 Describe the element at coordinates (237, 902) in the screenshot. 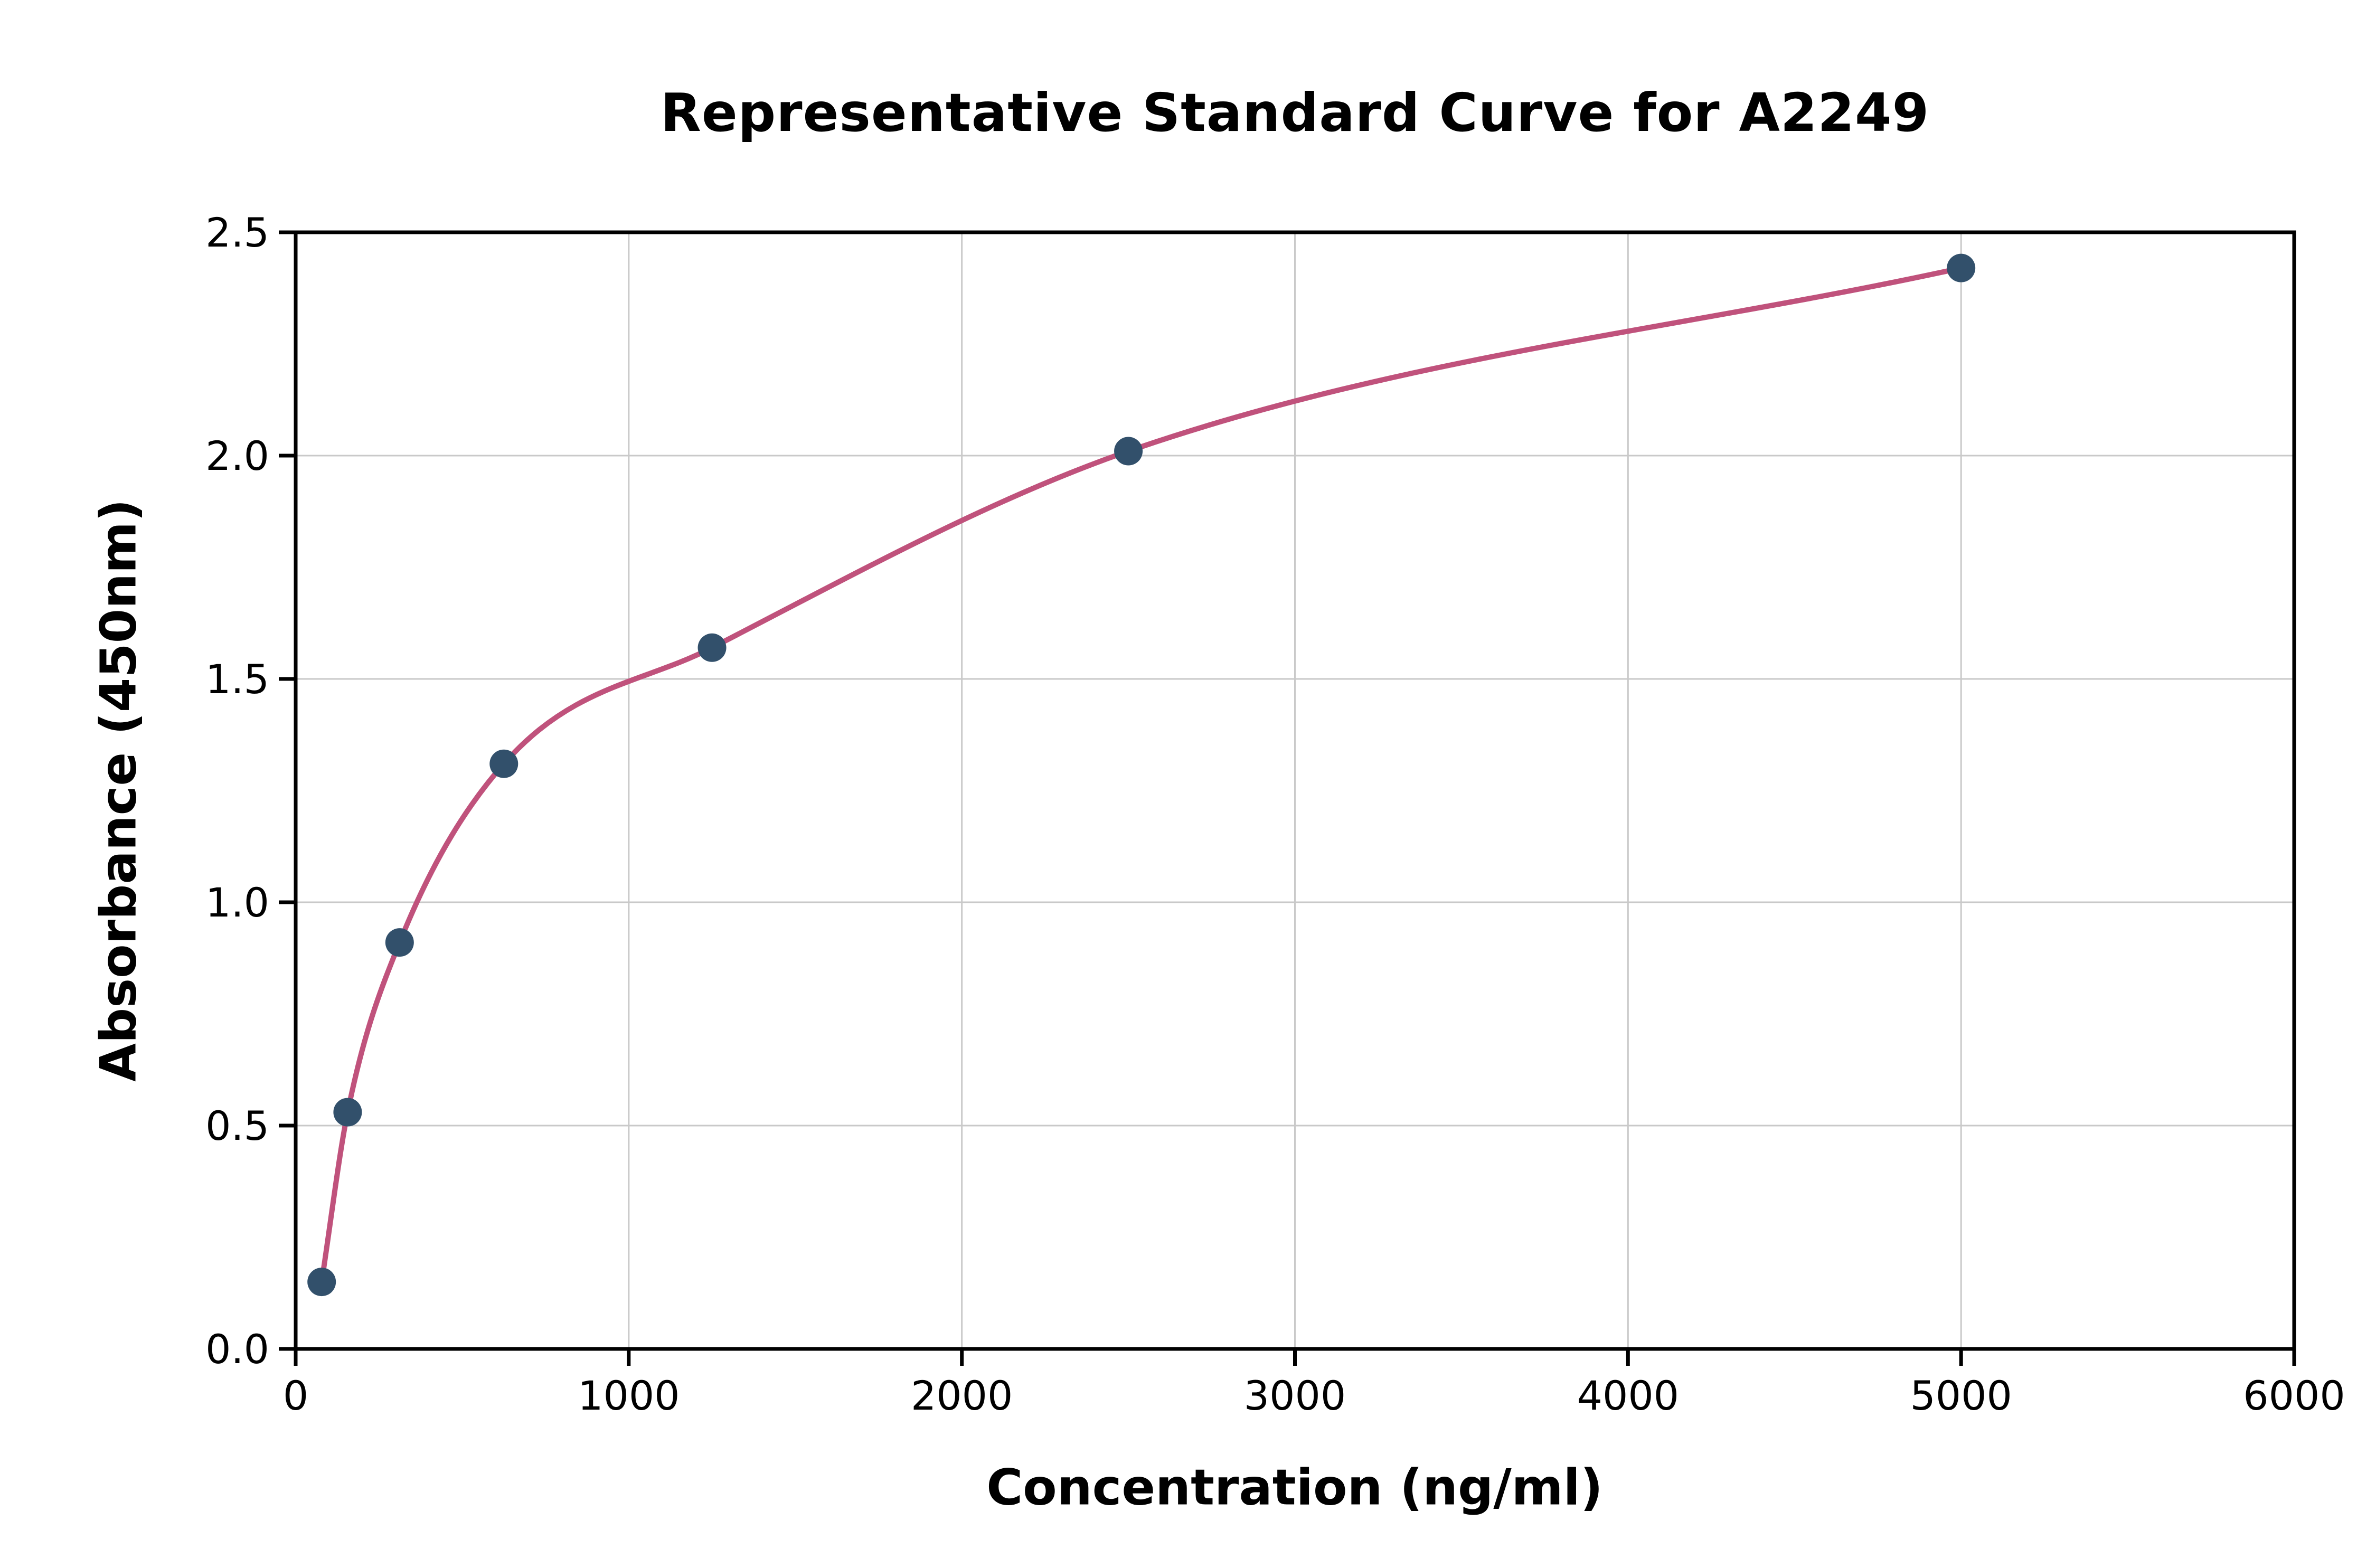

I see `y-tick-label: 1.0` at that location.